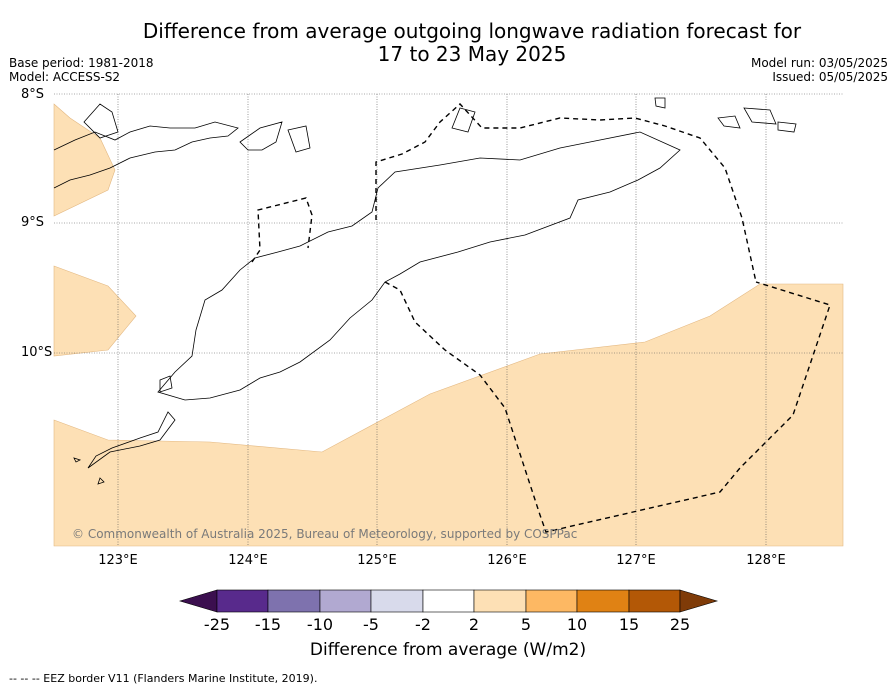  Describe the element at coordinates (198, 601) in the screenshot. I see `colorbar-extend-low` at that location.